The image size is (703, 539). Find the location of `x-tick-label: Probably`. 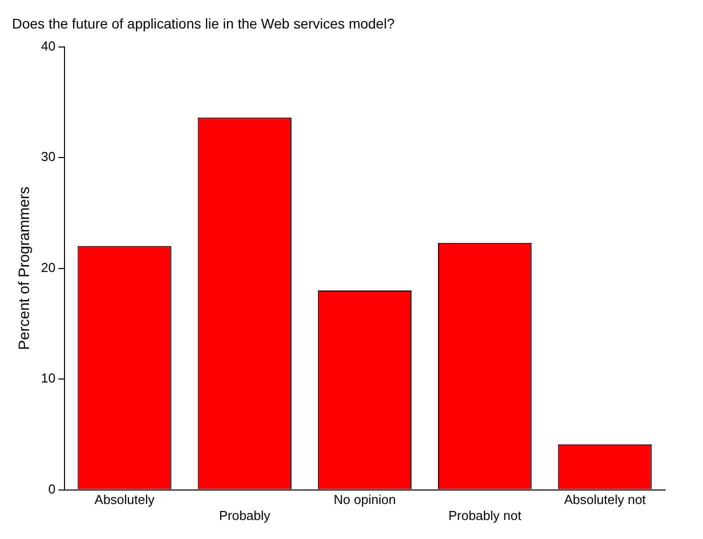

x-tick-label: Probably is located at coordinates (244, 515).